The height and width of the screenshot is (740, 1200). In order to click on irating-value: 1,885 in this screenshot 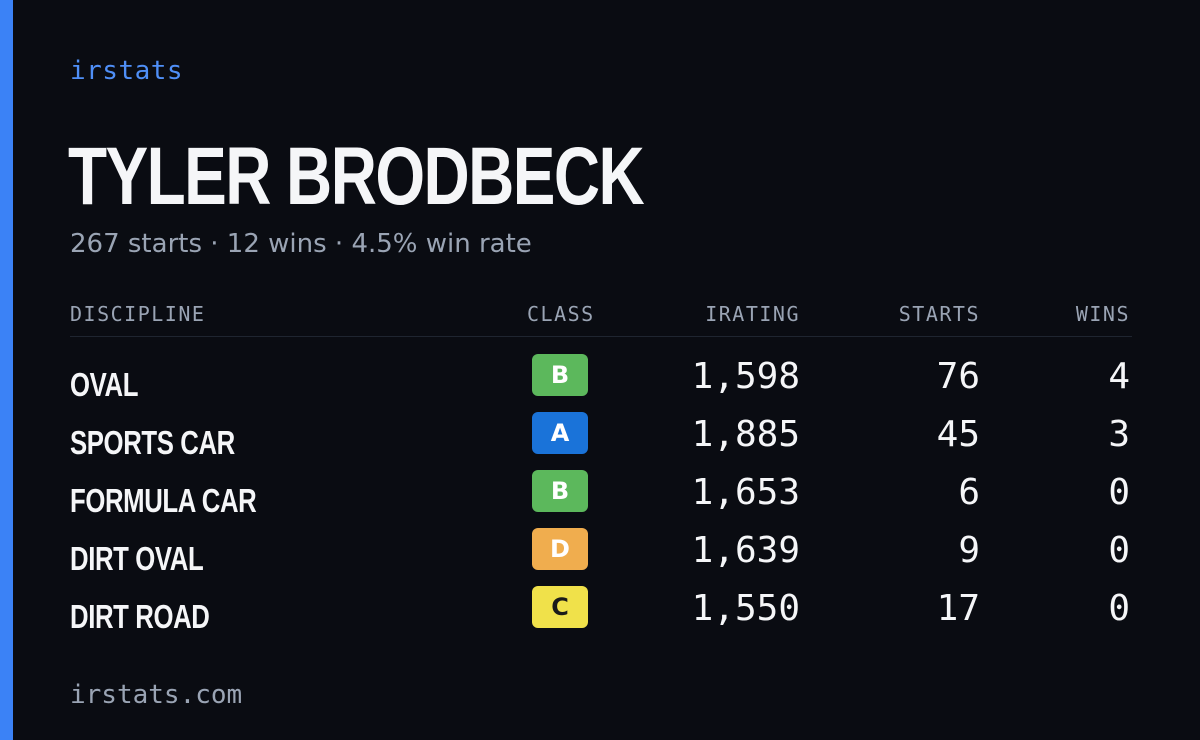, I will do `click(745, 434)`.